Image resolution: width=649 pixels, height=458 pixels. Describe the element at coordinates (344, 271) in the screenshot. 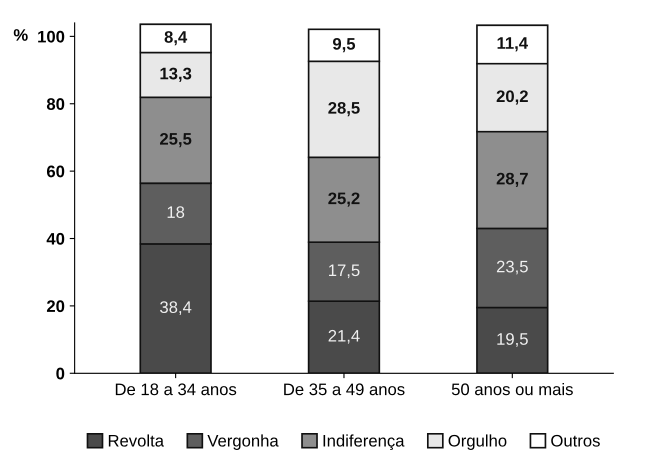

I see `data-label: 17,5` at that location.